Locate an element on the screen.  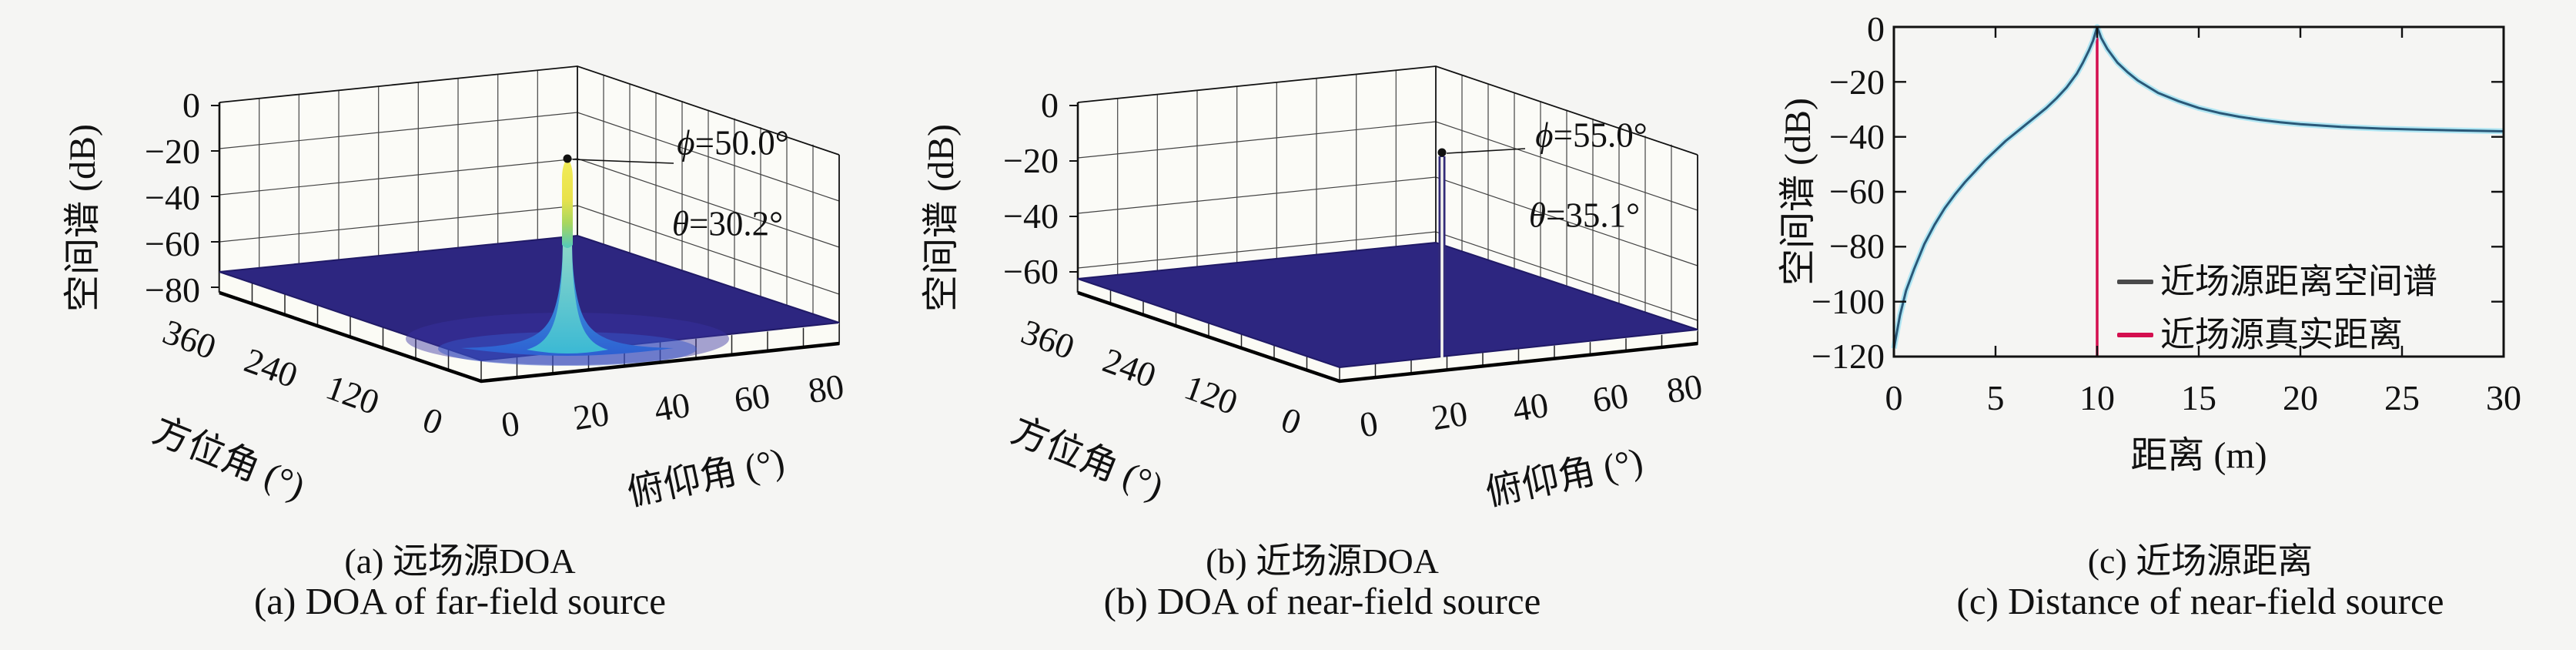
caption-zh: (b) 近场源DOA is located at coordinates (1323, 561).